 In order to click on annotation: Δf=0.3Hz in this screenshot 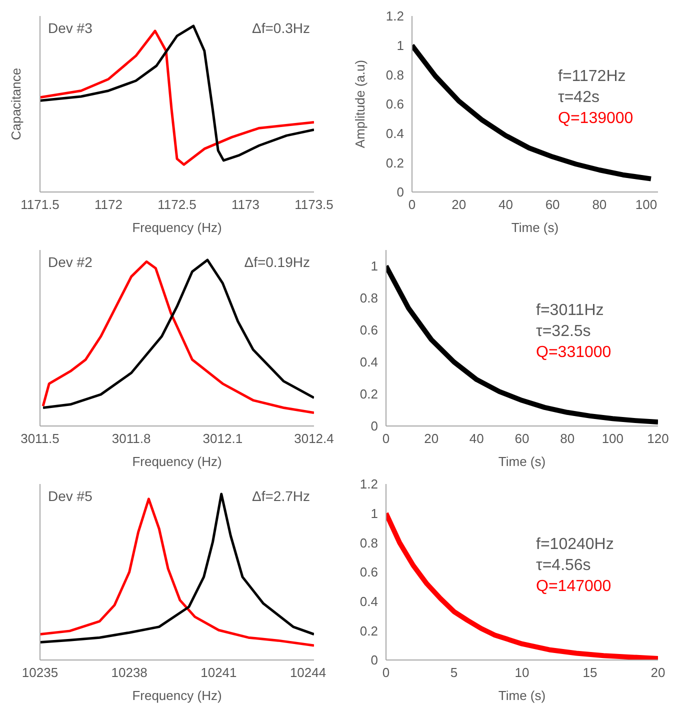, I will do `click(281, 28)`.